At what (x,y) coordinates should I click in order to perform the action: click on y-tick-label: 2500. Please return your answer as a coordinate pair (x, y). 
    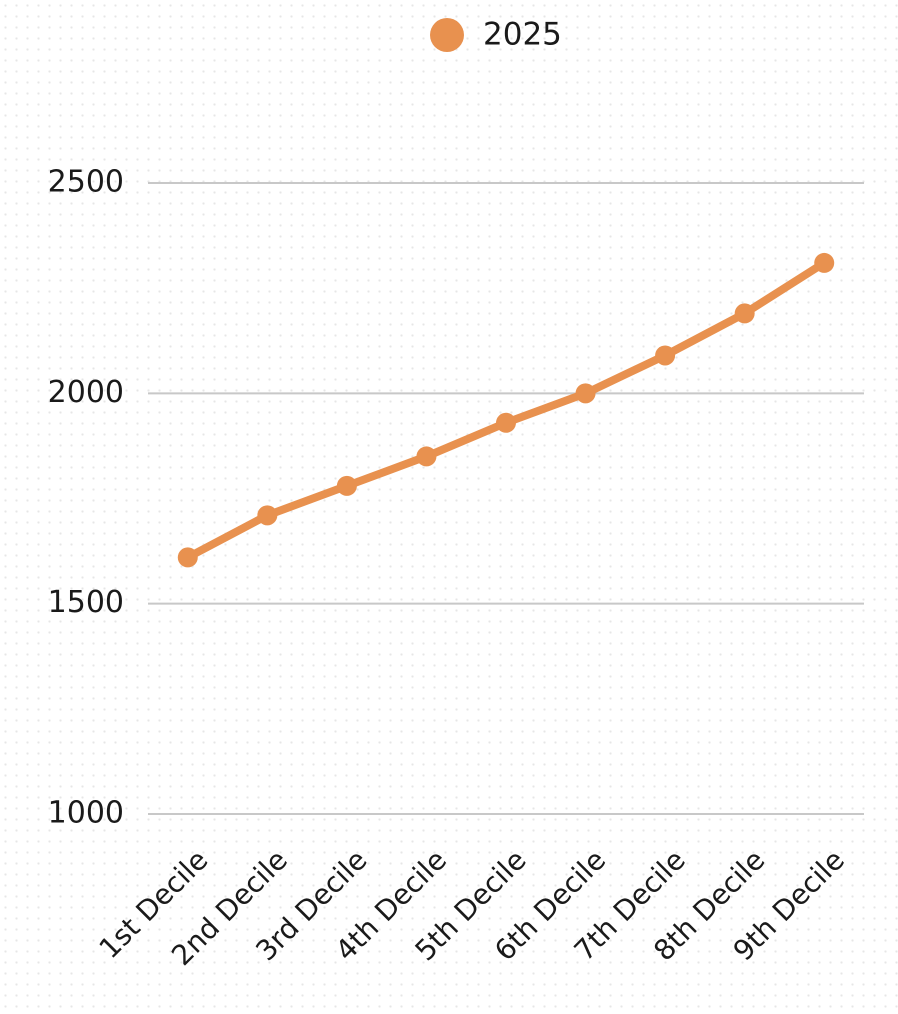
    Looking at the image, I should click on (86, 182).